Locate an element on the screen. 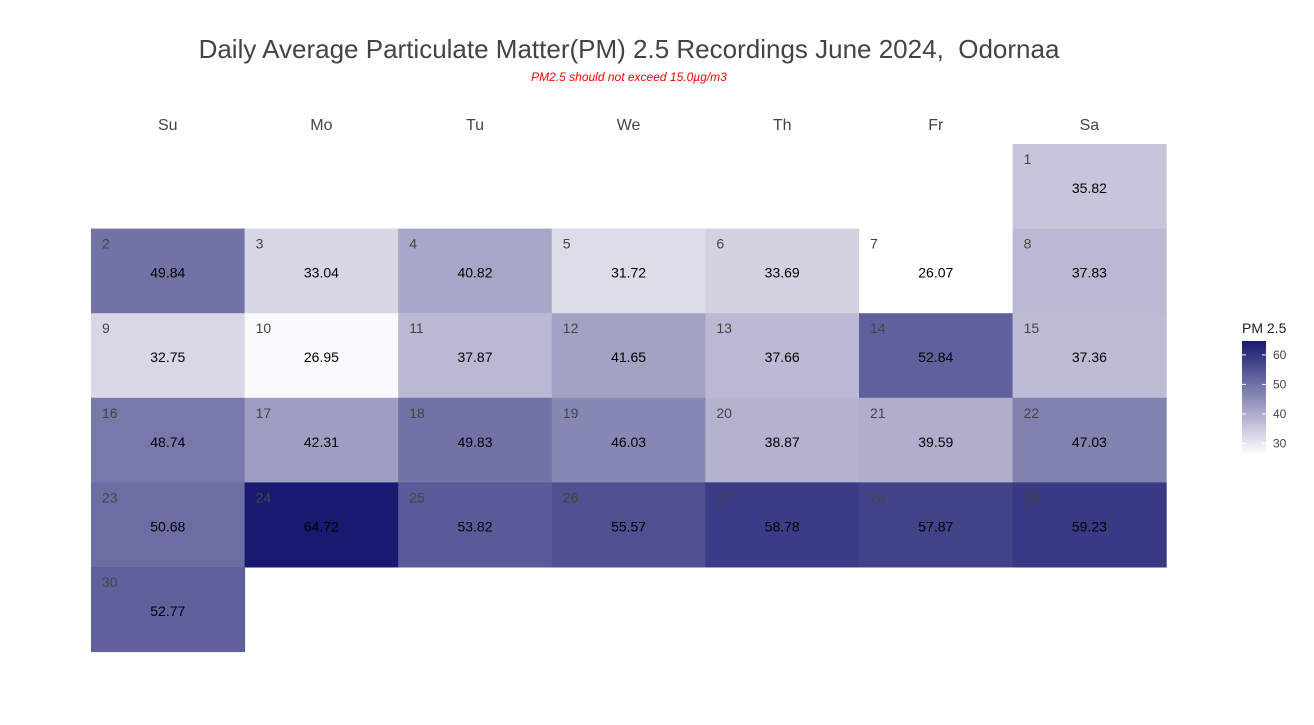 This screenshot has height=725, width=1314. day-number: 26 is located at coordinates (571, 497).